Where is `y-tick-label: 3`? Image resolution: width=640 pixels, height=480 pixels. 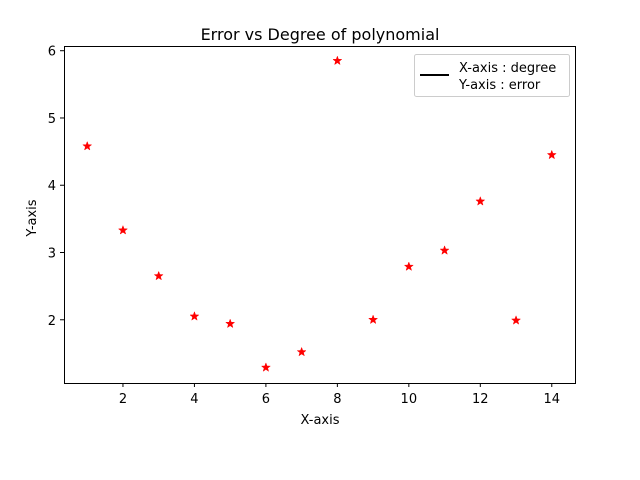
y-tick-label: 3 is located at coordinates (52, 254).